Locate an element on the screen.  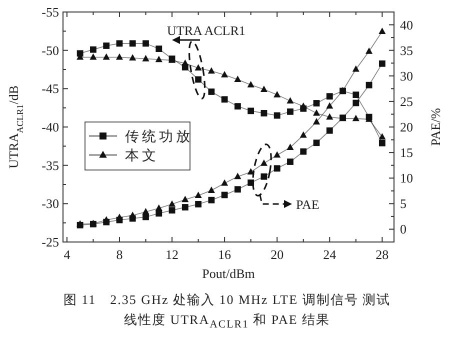
x-tick-label: 12 is located at coordinates (172, 254).